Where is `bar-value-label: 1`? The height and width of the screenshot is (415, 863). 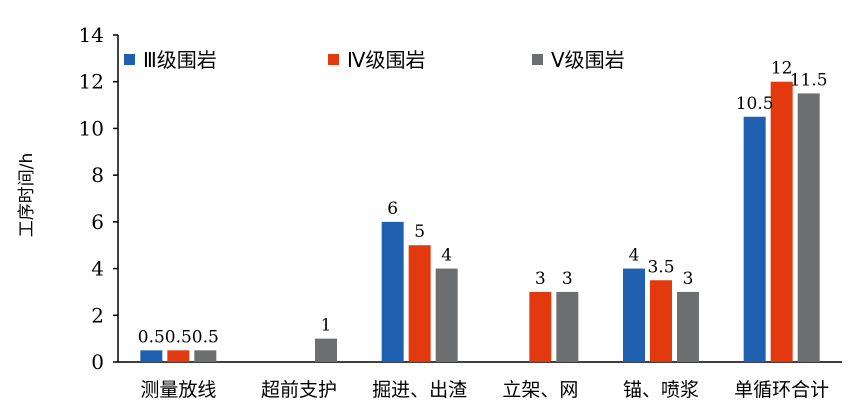 bar-value-label: 1 is located at coordinates (326, 326).